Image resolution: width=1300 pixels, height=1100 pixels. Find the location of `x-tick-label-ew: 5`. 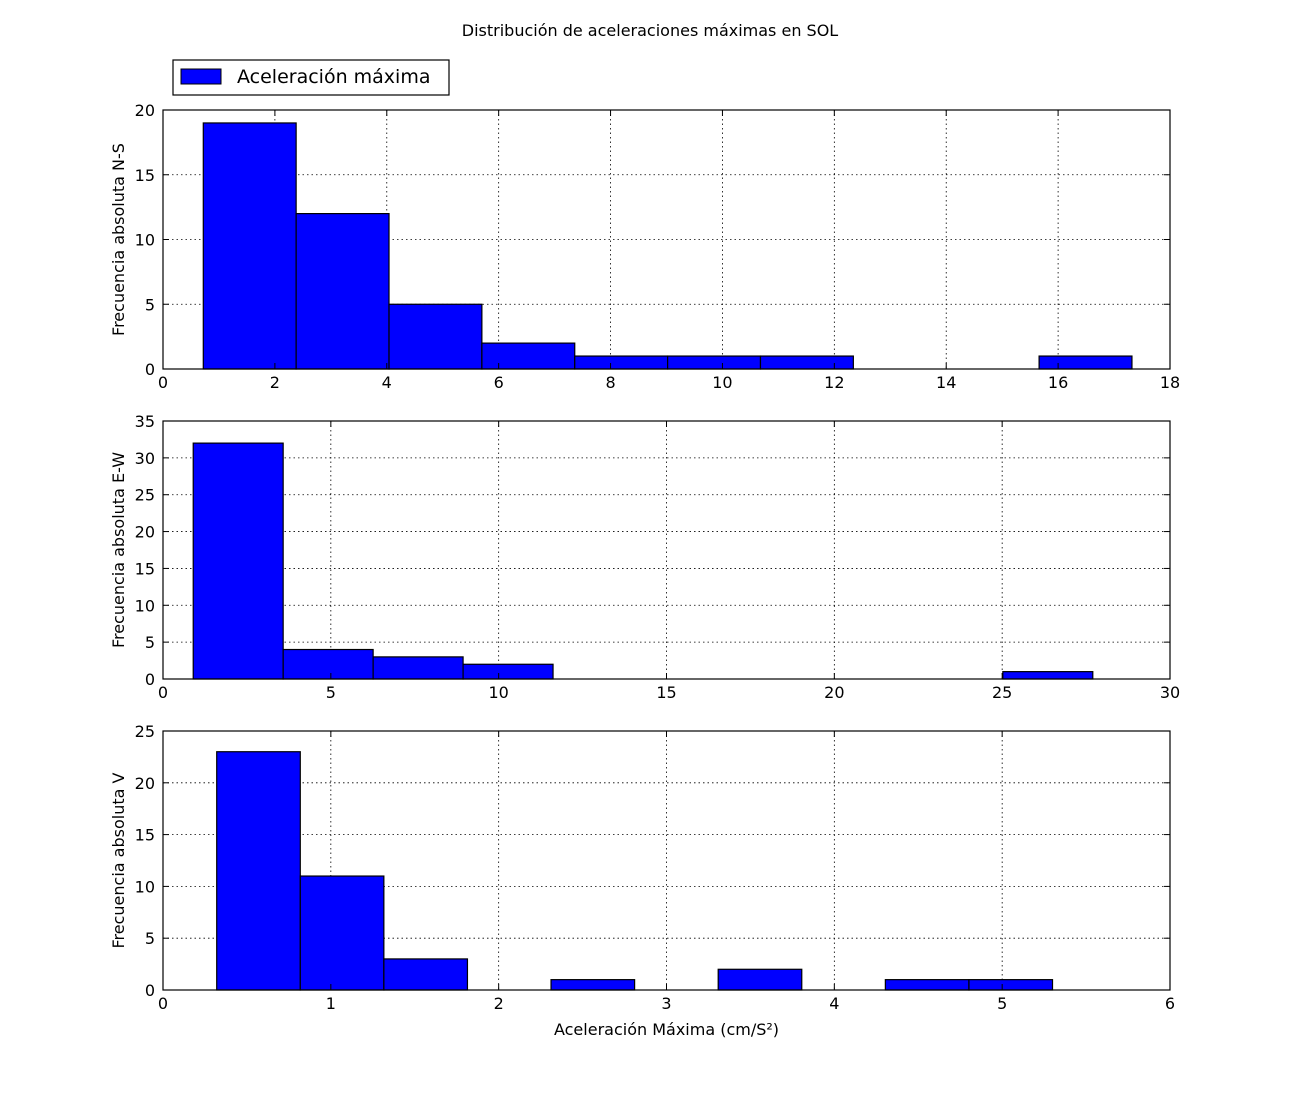

x-tick-label-ew: 5 is located at coordinates (331, 692).